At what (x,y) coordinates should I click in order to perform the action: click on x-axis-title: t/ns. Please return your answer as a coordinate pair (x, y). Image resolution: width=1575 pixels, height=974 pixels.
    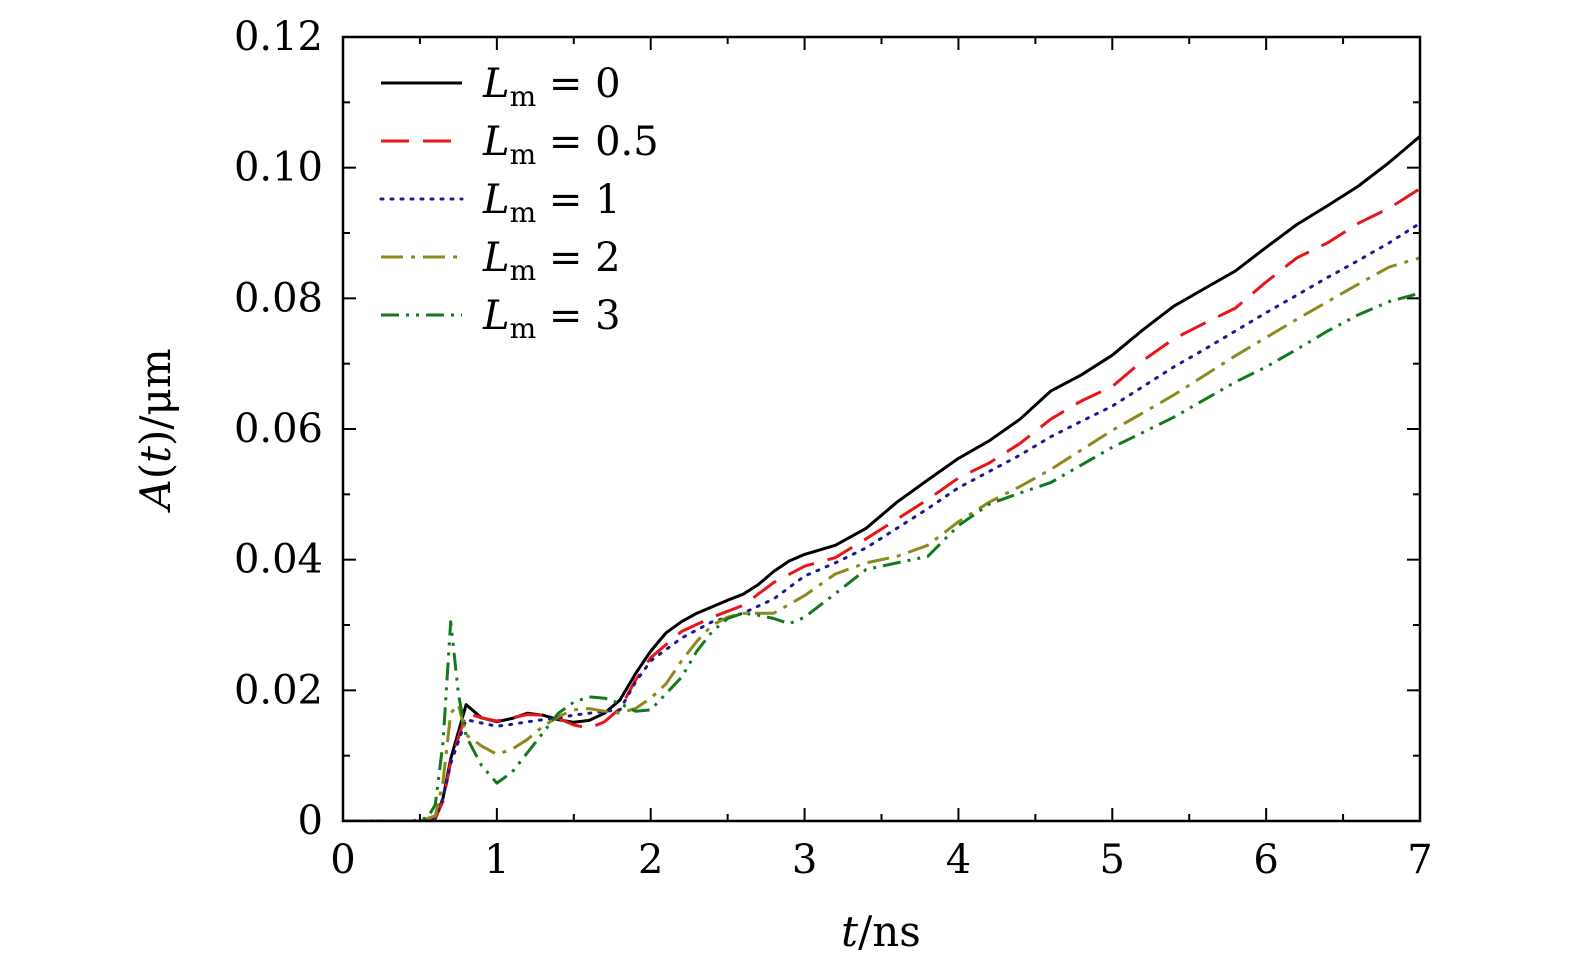
    Looking at the image, I should click on (881, 931).